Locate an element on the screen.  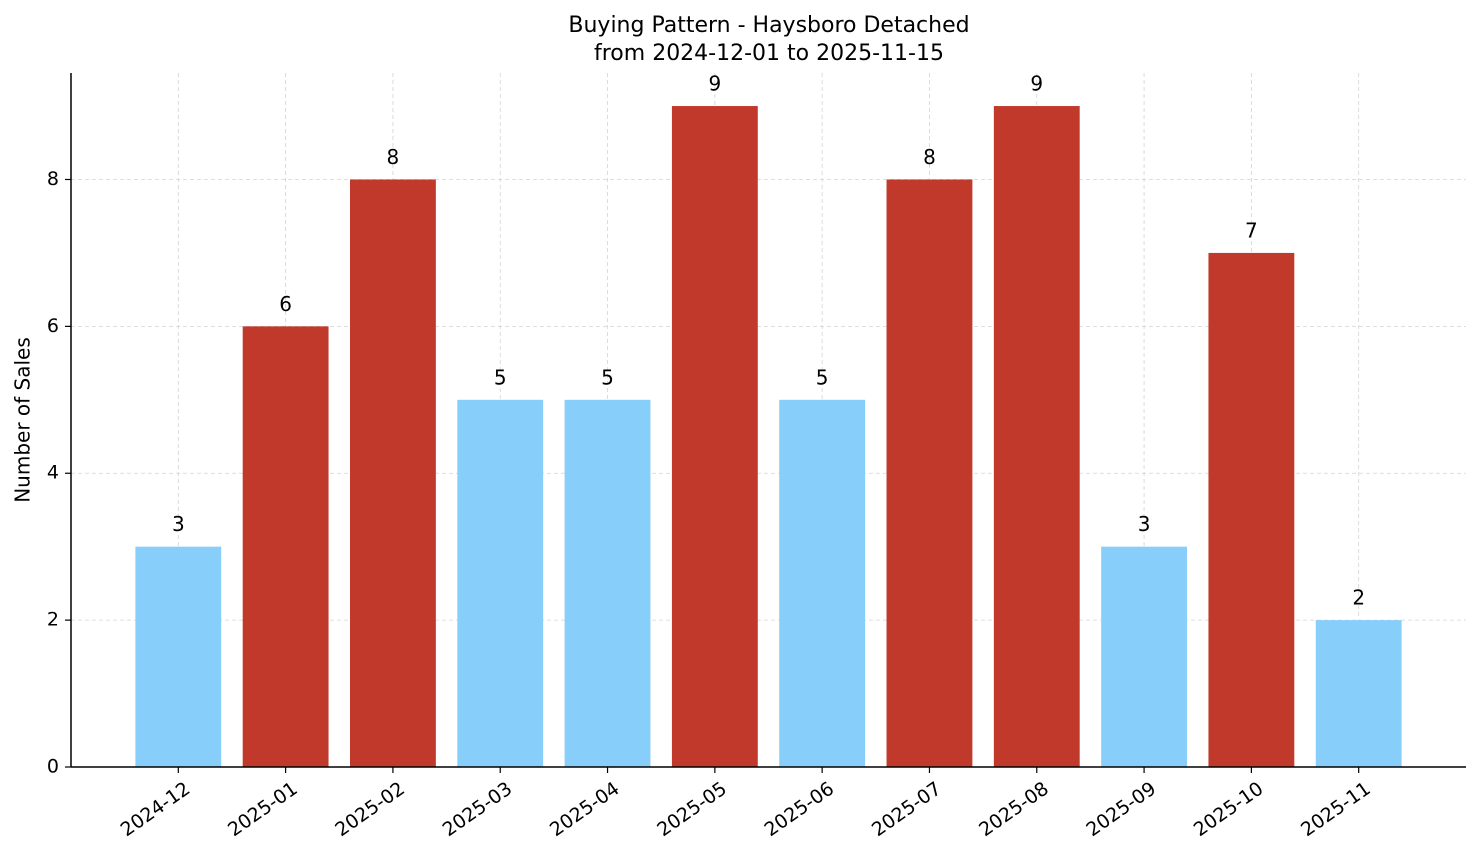
x-tick-label: 2025-06 is located at coordinates (800, 810).